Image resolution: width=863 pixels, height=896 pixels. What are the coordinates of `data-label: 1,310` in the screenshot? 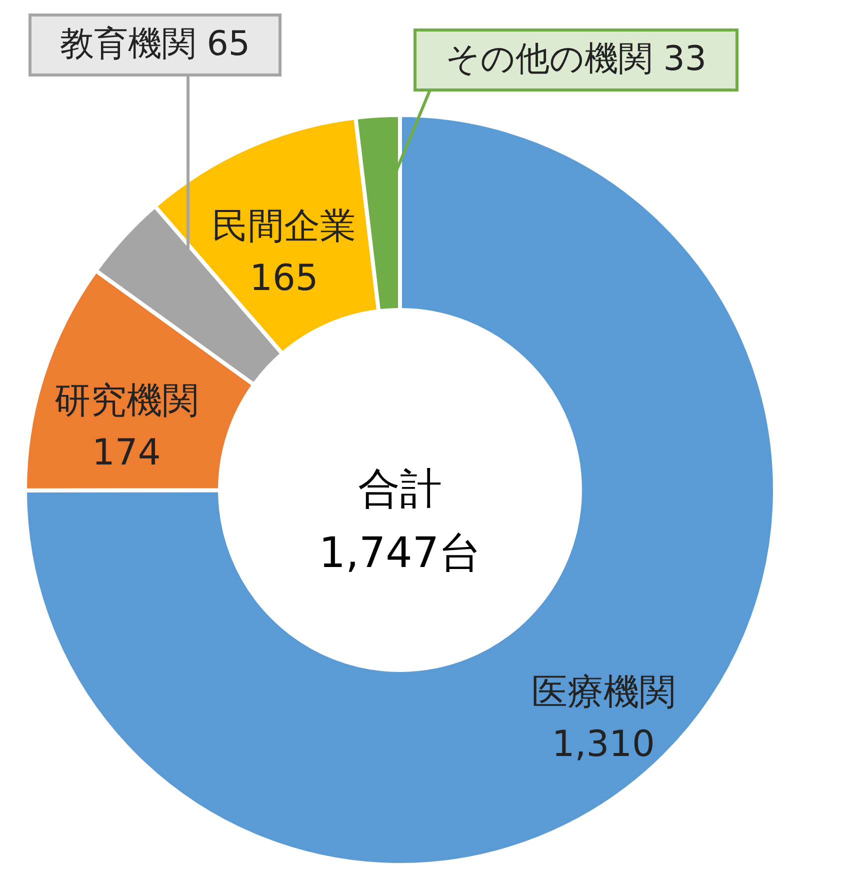 It's located at (603, 745).